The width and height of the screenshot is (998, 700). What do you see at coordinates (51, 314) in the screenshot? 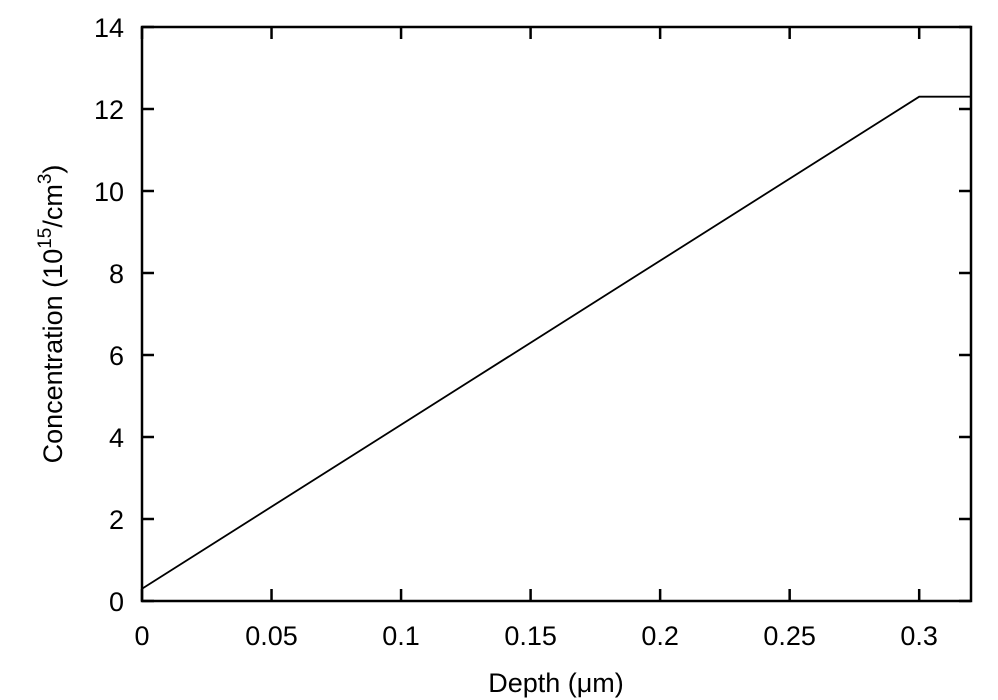
I see `y-axis-label: Concentration (1015/cm3)` at bounding box center [51, 314].